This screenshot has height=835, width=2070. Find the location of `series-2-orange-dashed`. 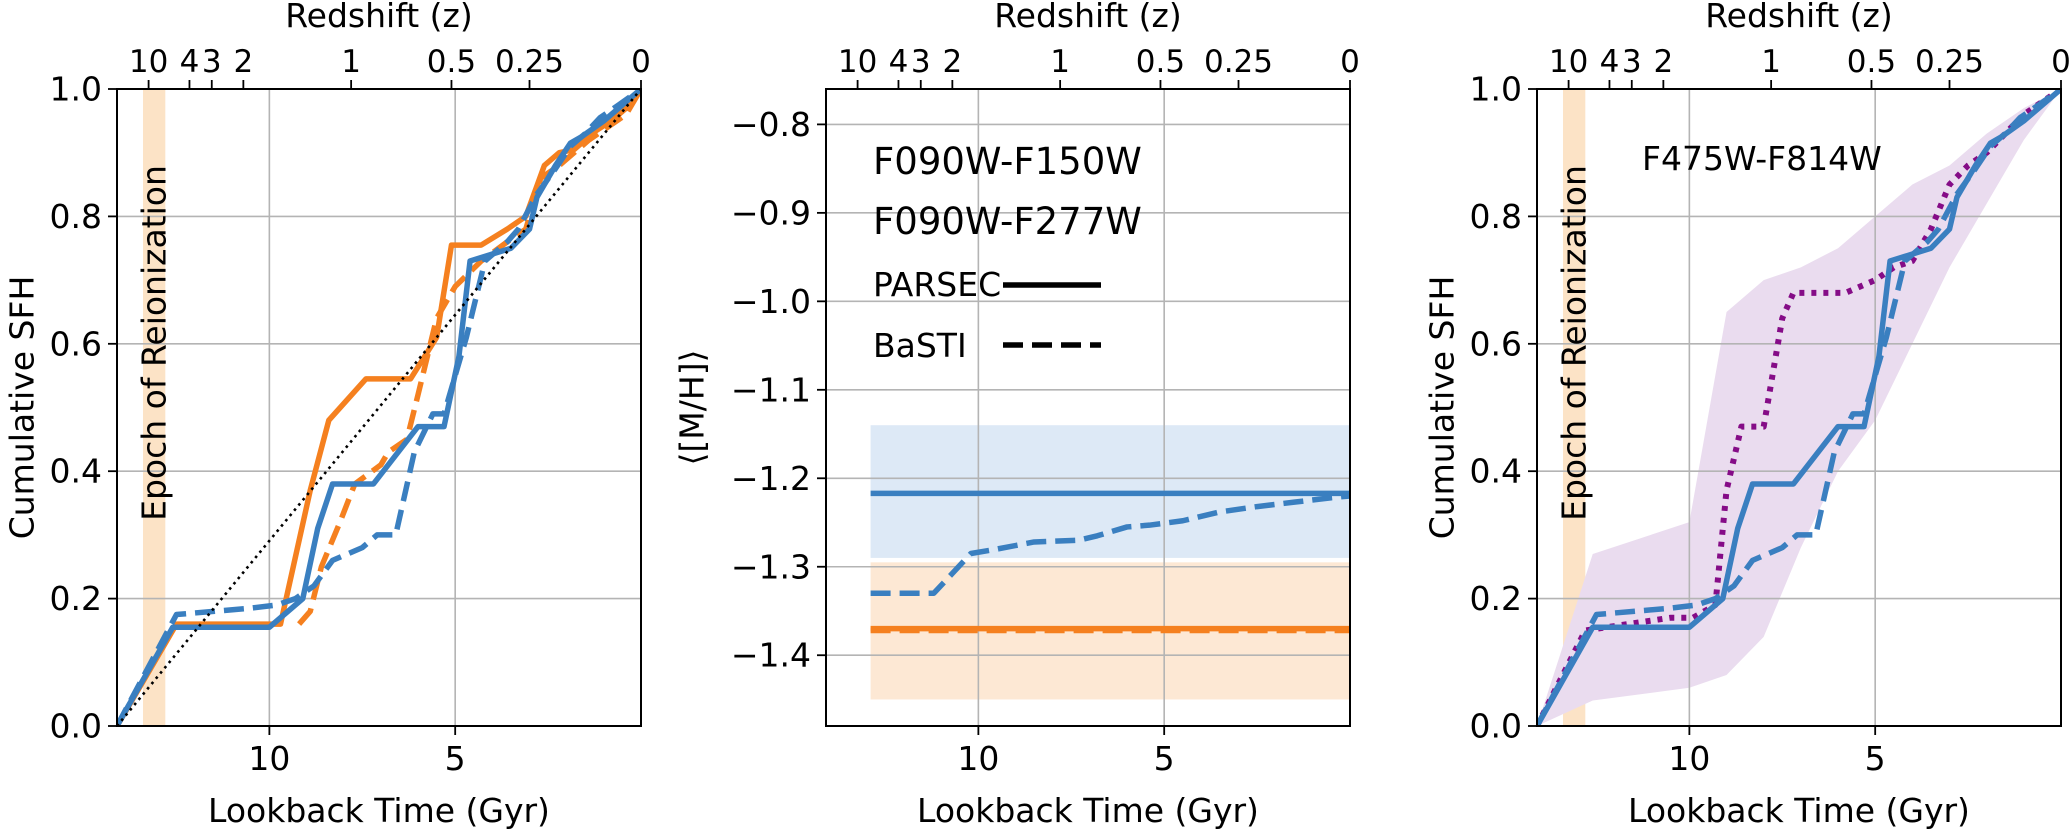

series-2-orange-dashed is located at coordinates (469, 357).